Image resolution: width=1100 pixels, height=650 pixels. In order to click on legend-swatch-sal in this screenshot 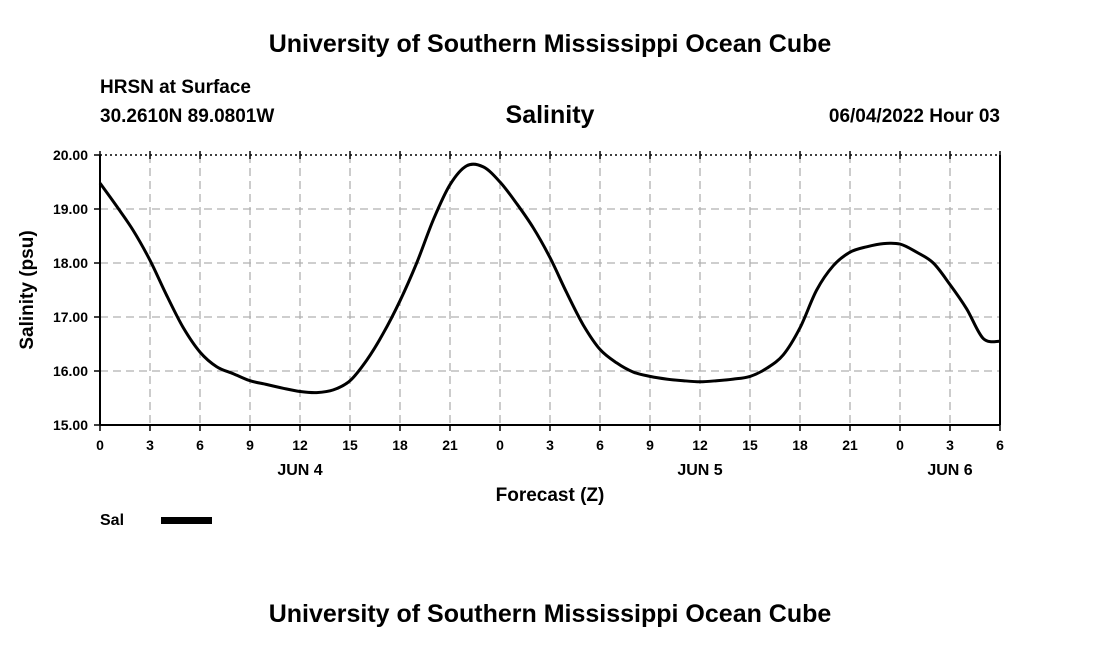, I will do `click(186, 520)`.